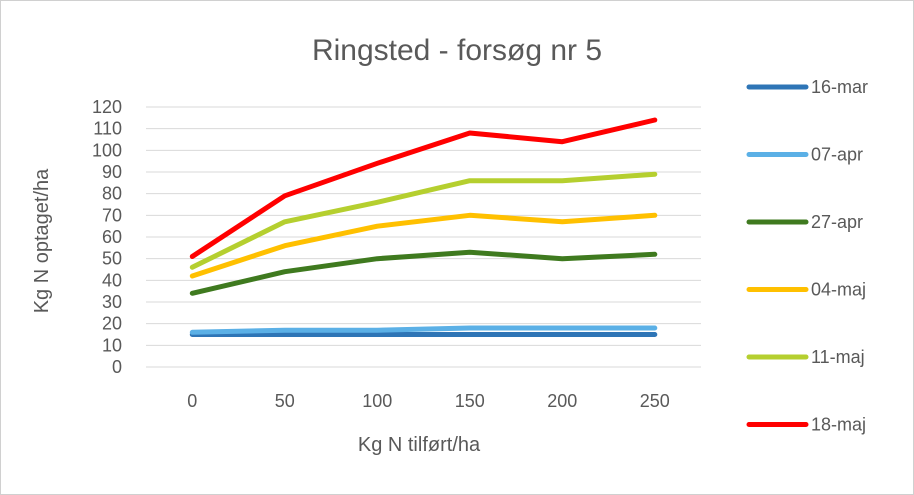 The width and height of the screenshot is (914, 495). What do you see at coordinates (112, 302) in the screenshot?
I see `y-tick-label: 30` at bounding box center [112, 302].